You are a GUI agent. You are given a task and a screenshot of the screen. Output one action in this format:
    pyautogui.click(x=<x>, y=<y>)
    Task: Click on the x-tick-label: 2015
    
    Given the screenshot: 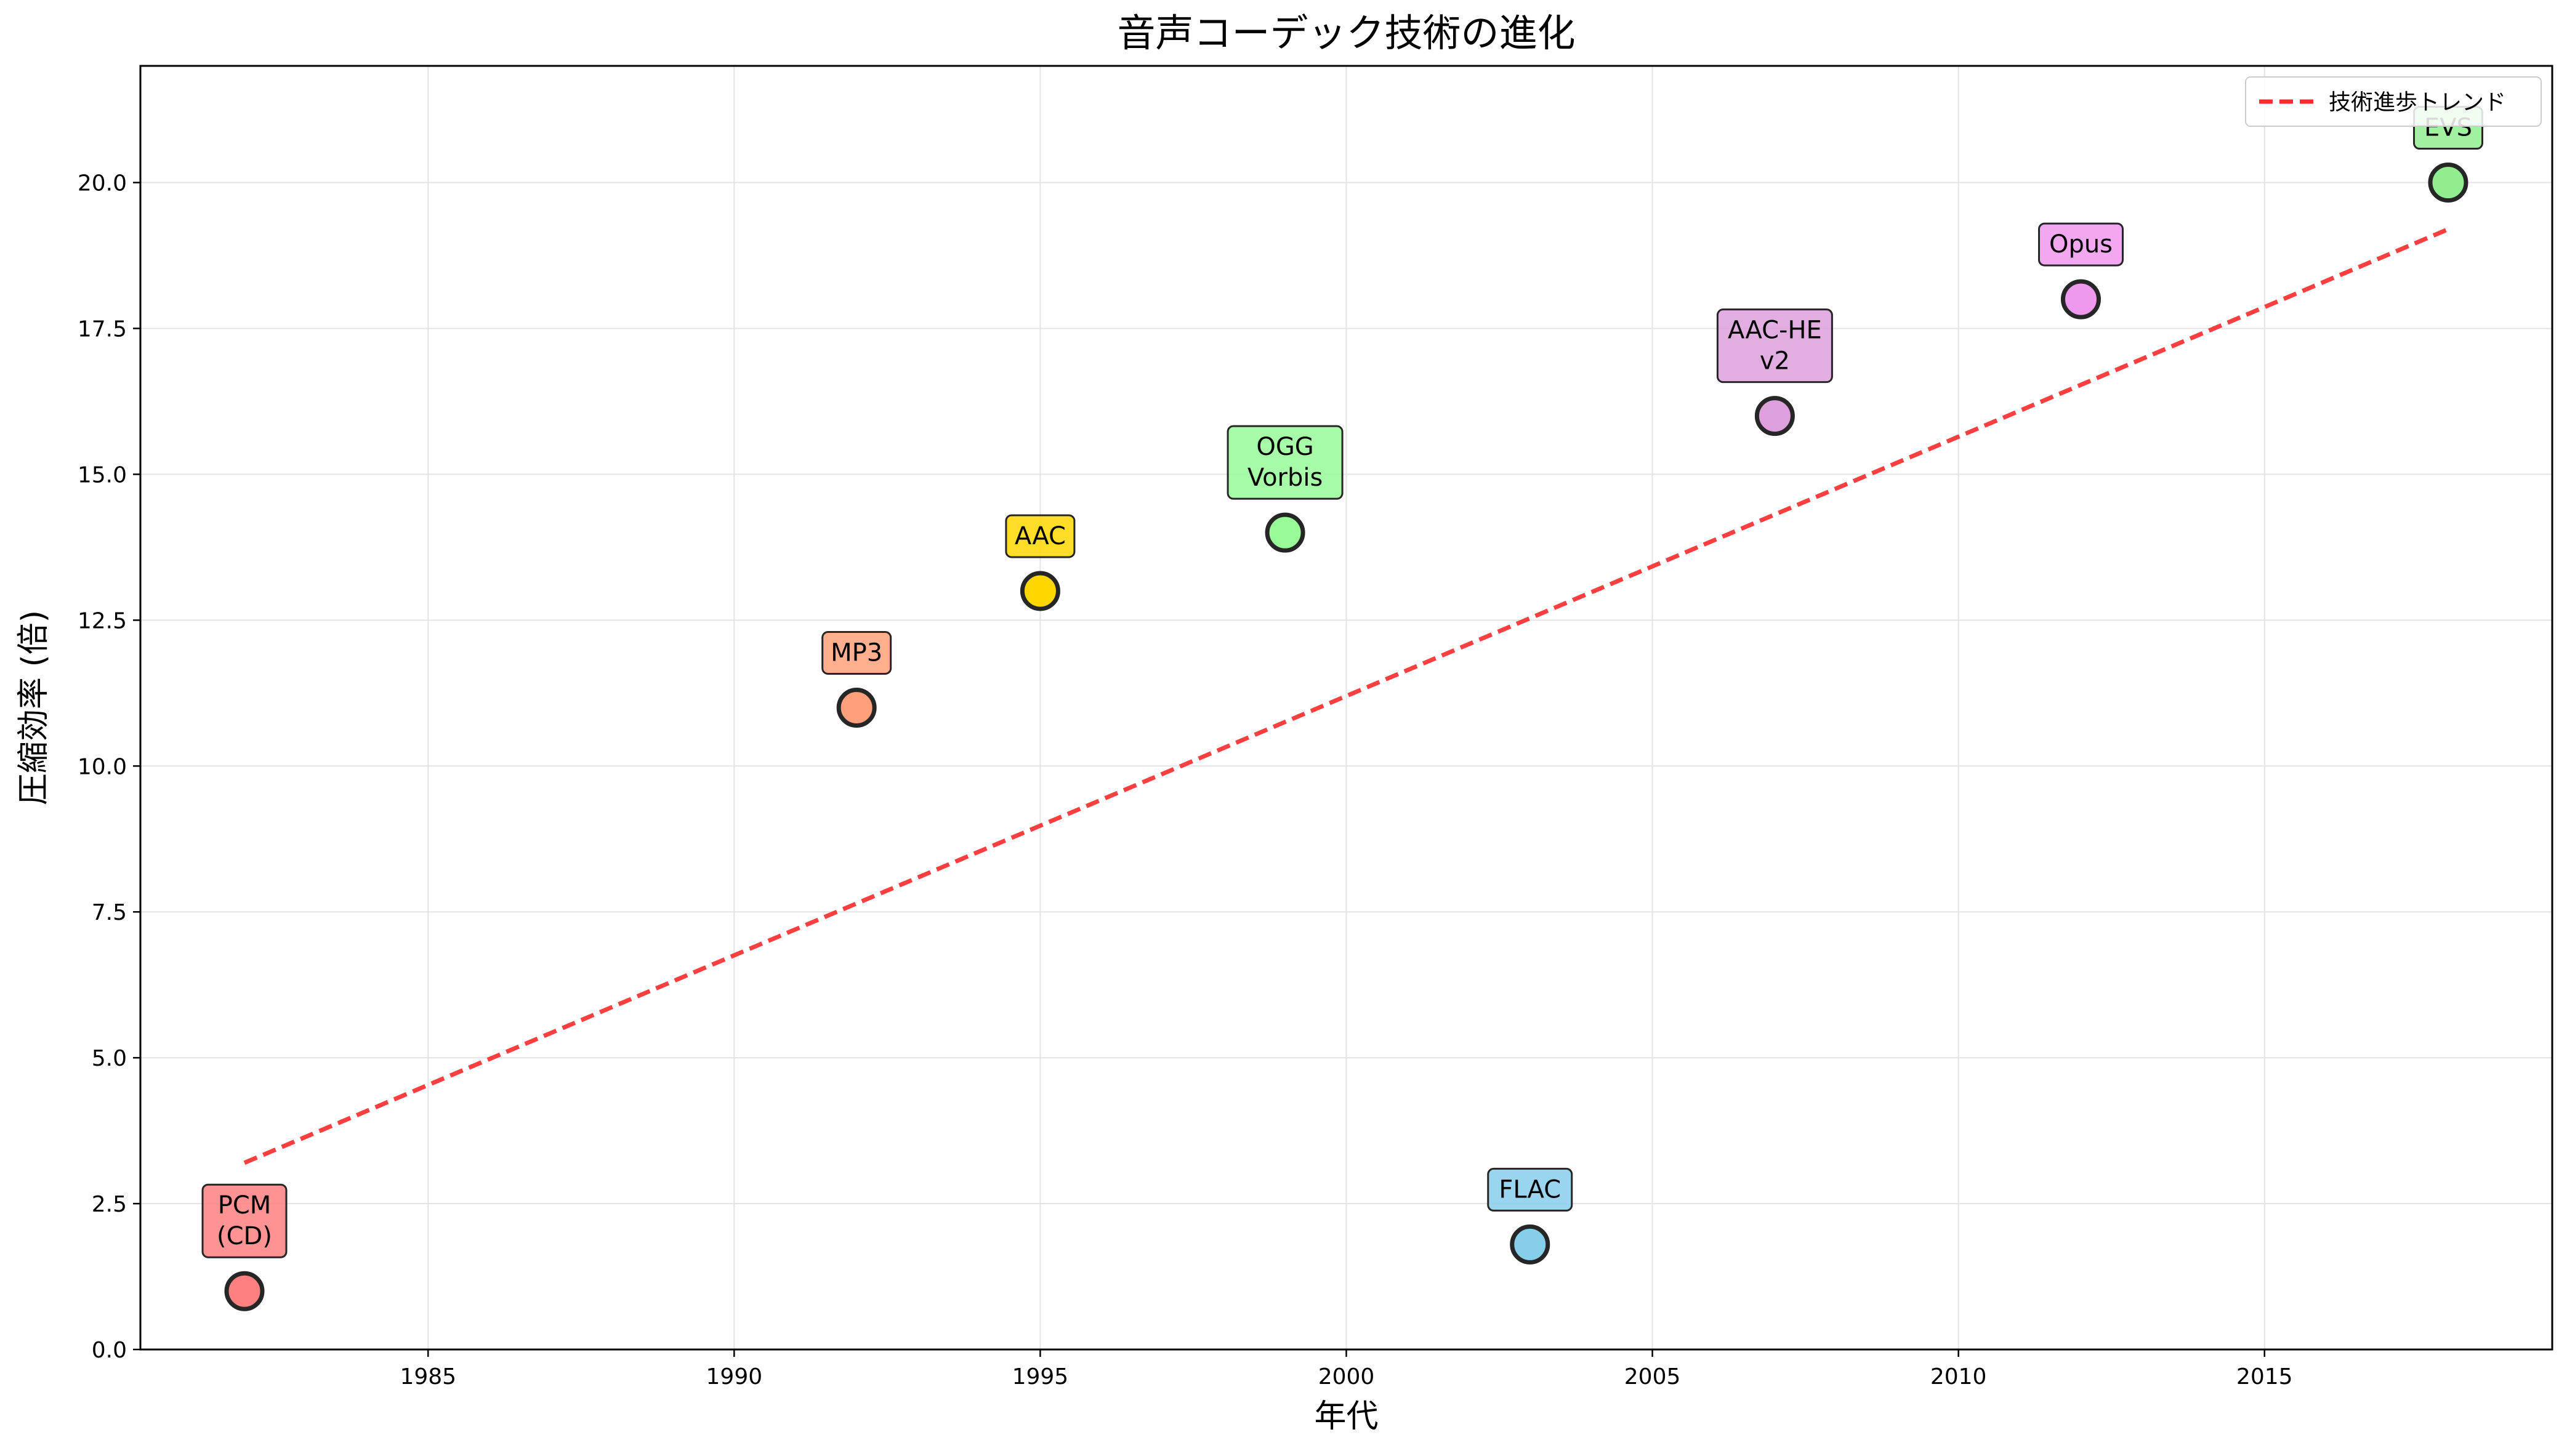 What is the action you would take?
    pyautogui.click(x=2265, y=1377)
    